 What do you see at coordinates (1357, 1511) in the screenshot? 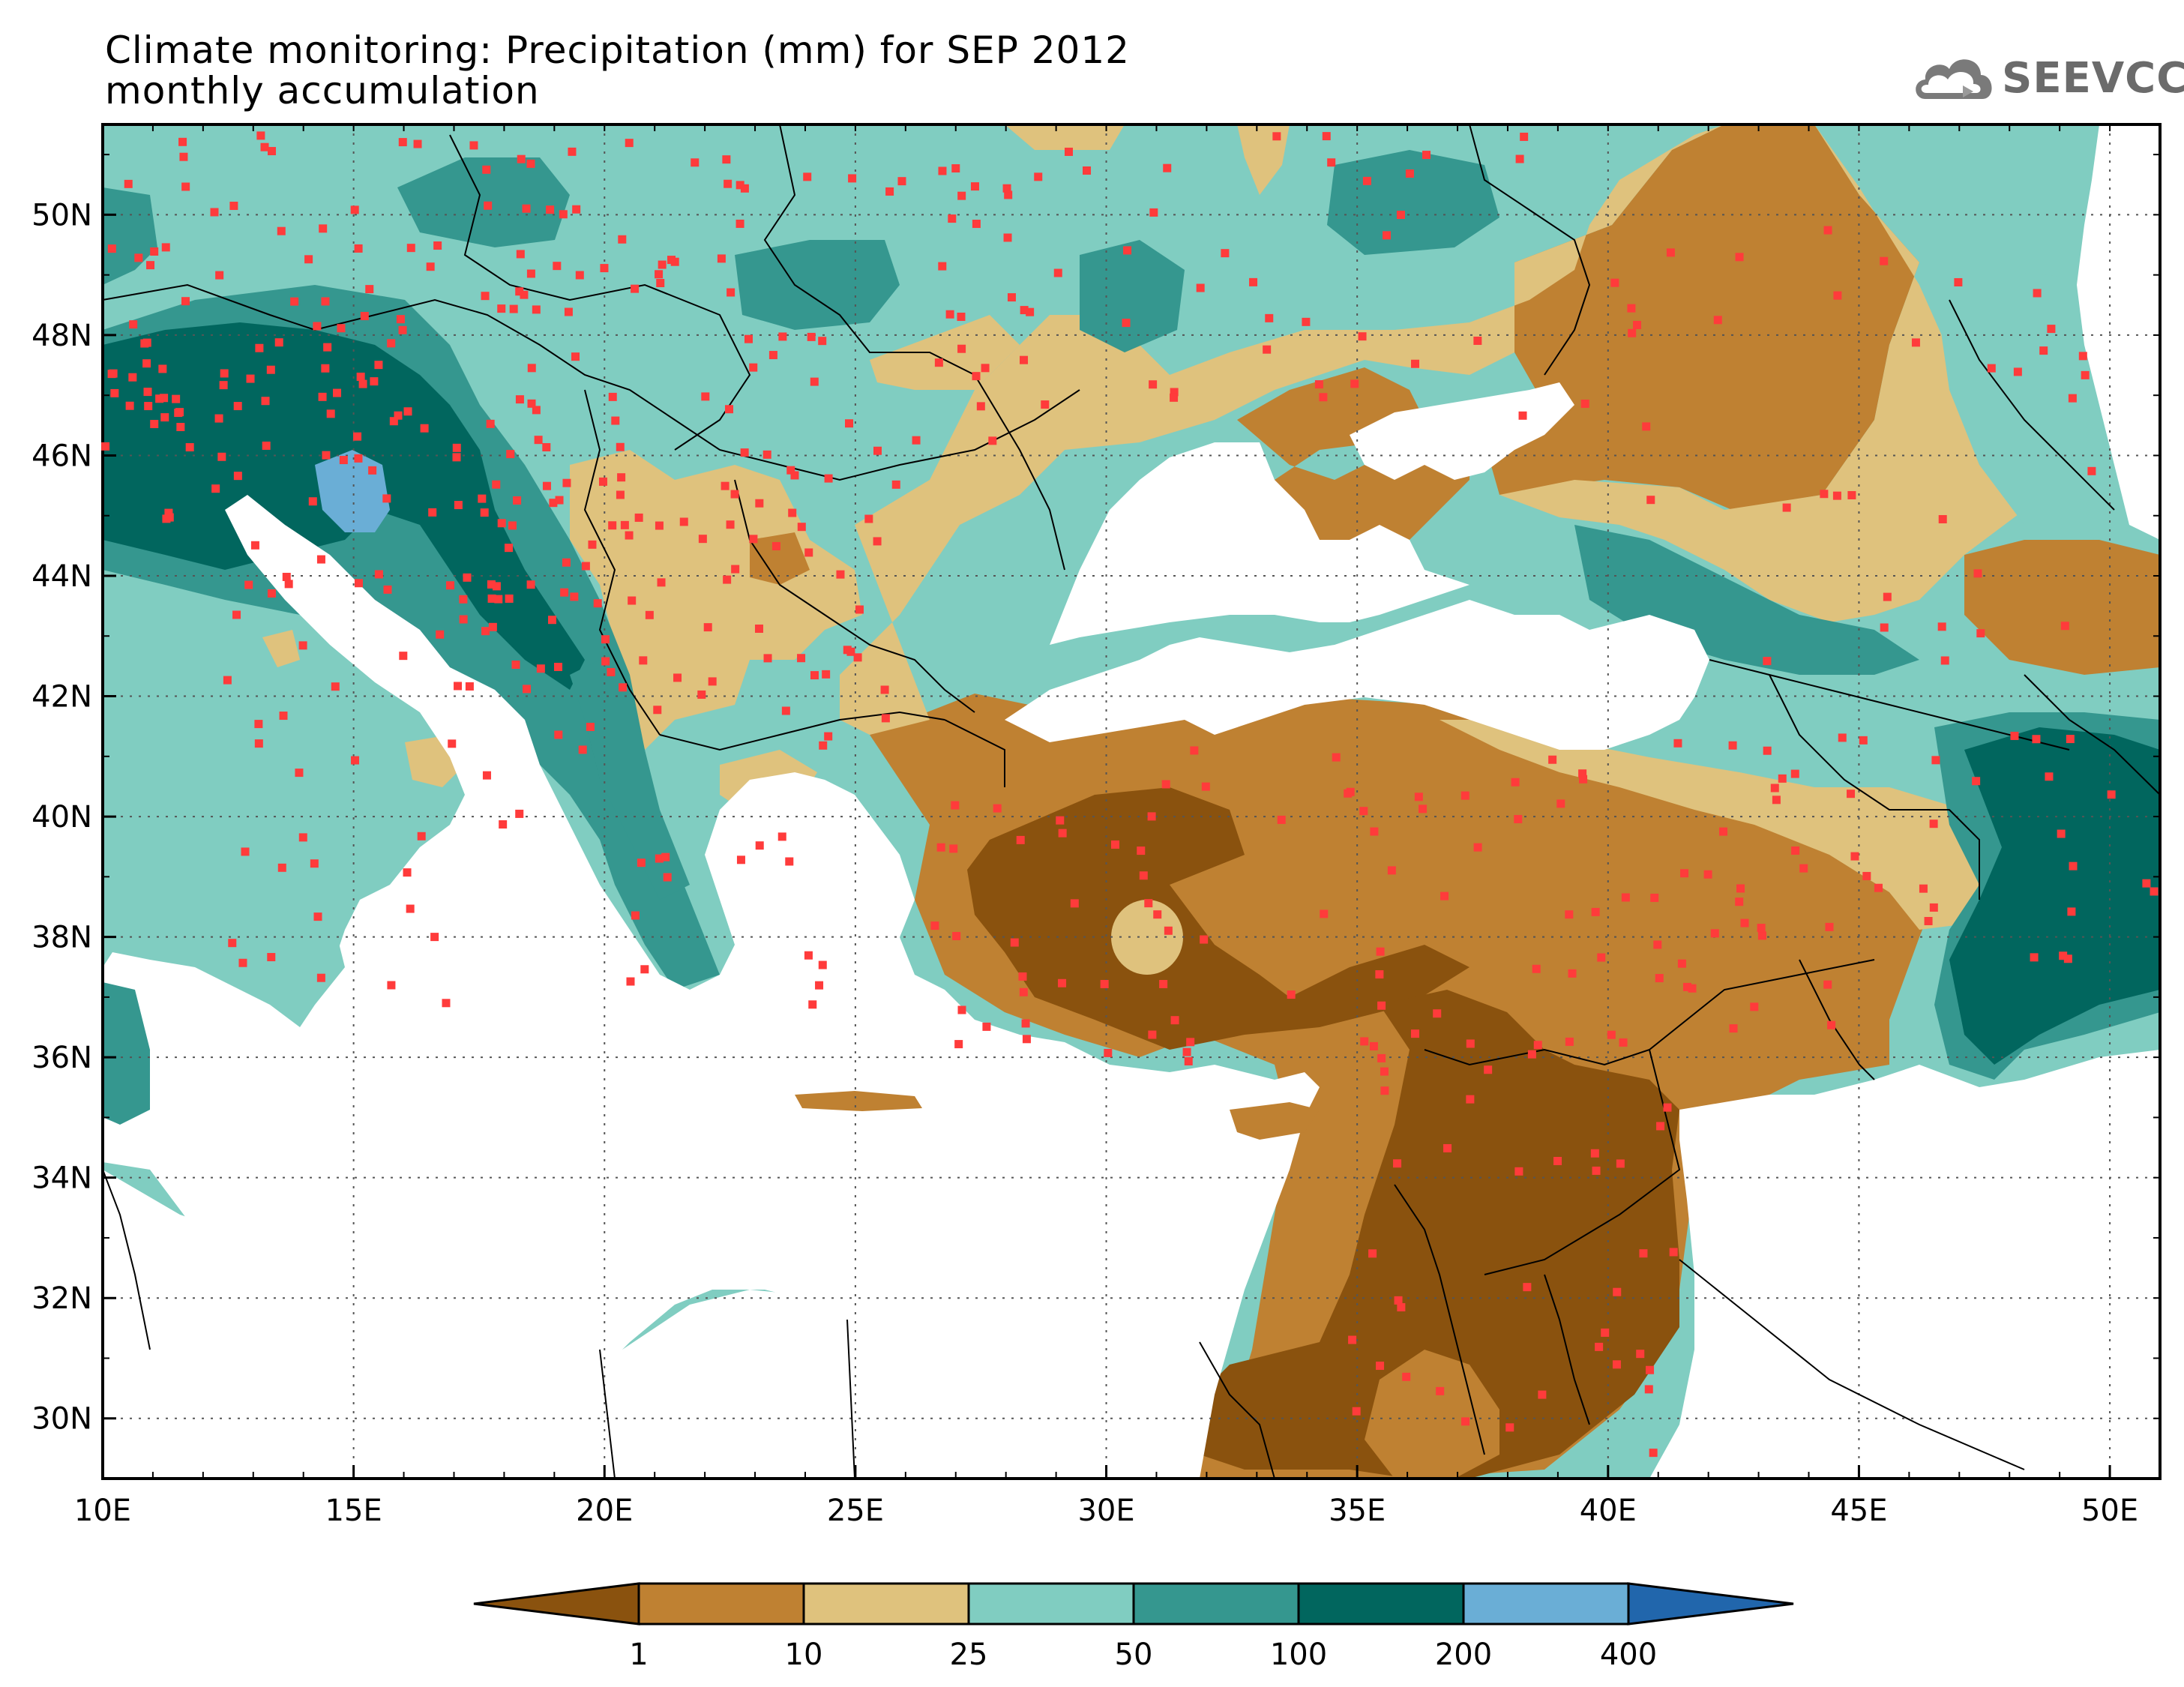
I see `x-tick-label: 35E` at bounding box center [1357, 1511].